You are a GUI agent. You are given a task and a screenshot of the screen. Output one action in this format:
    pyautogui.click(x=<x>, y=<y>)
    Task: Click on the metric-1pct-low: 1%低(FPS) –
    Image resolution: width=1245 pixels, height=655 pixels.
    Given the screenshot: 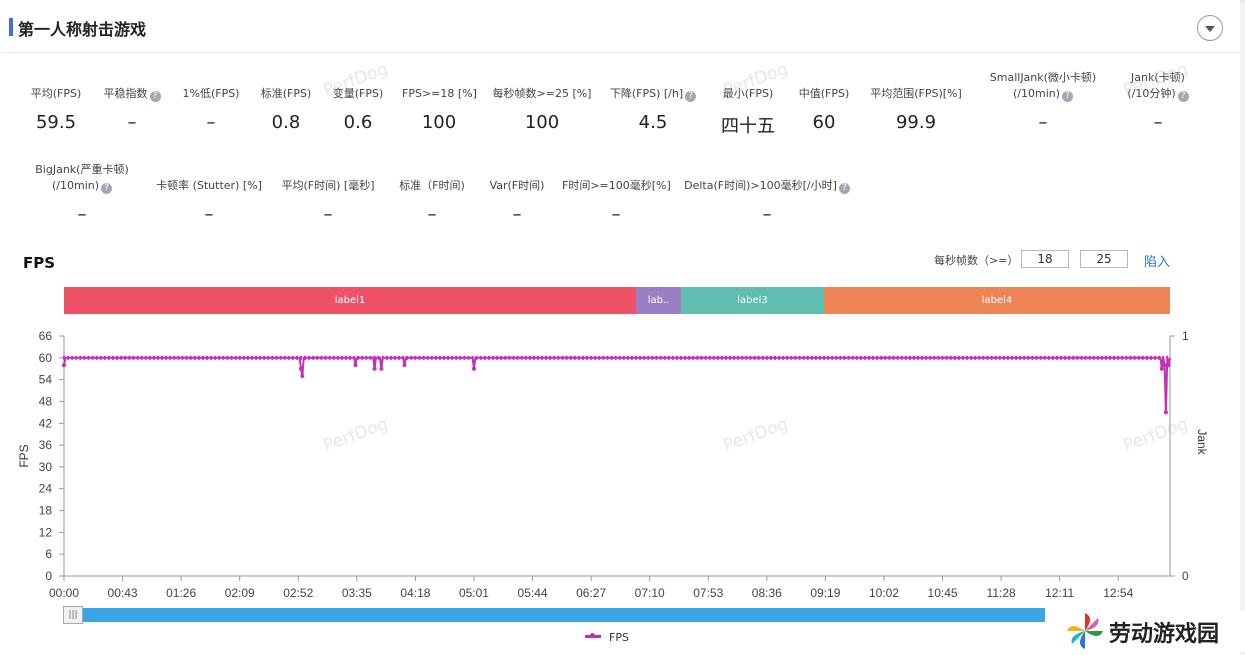 What is the action you would take?
    pyautogui.click(x=211, y=109)
    